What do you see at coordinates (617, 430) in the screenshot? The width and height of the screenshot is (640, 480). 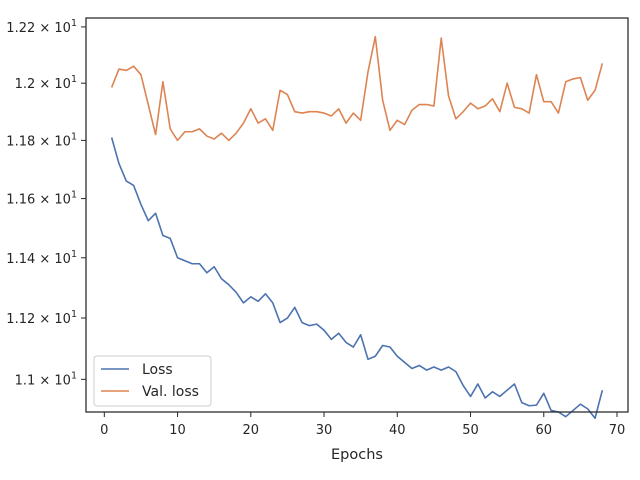 I see `x-tick-label: 70` at bounding box center [617, 430].